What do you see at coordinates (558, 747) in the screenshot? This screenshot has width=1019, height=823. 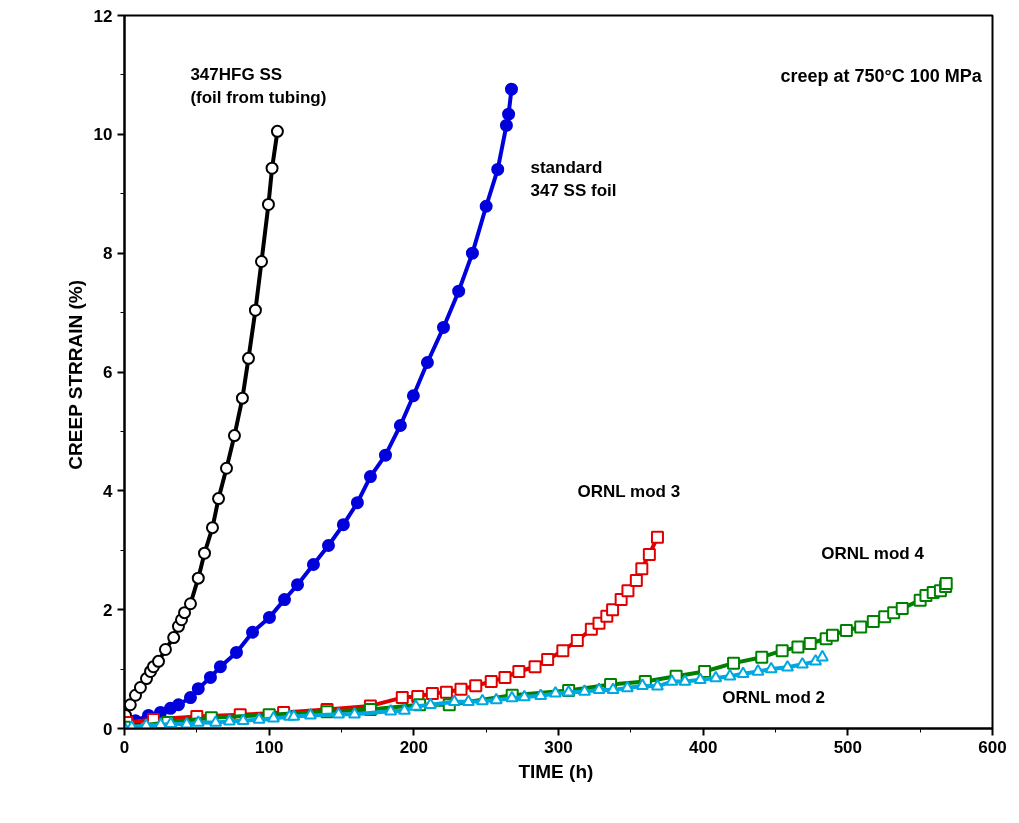 I see `x-tick-label: 300` at bounding box center [558, 747].